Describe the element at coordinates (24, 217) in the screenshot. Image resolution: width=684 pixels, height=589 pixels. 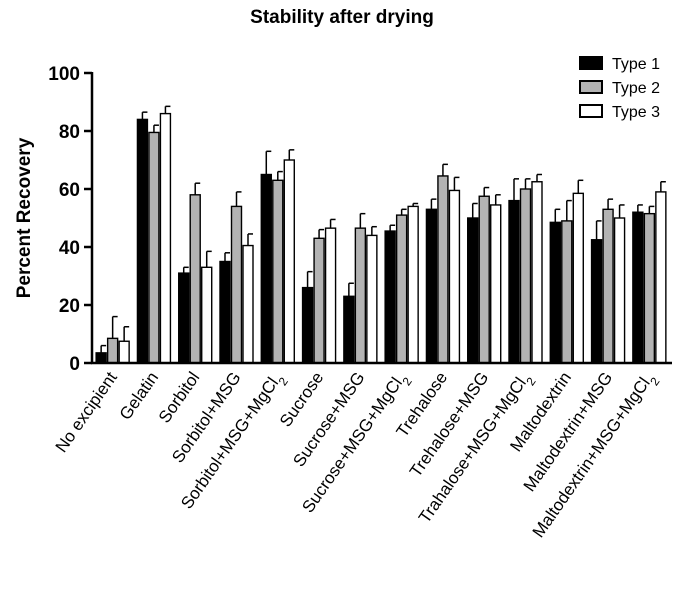
I see `y-axis-label: Percent Recovery` at that location.